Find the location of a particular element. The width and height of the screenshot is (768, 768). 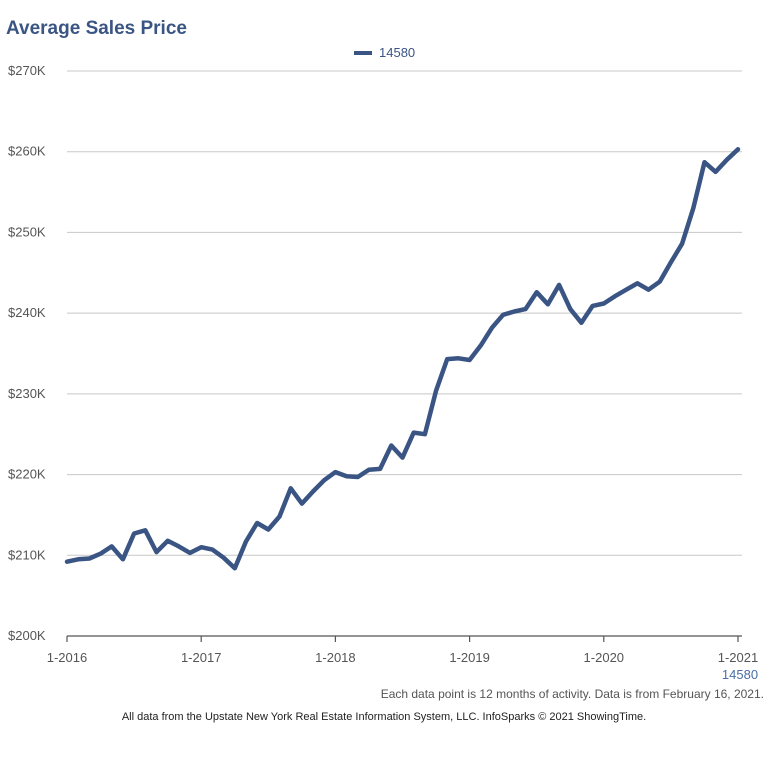

y-tick-label: $230K is located at coordinates (27, 393).